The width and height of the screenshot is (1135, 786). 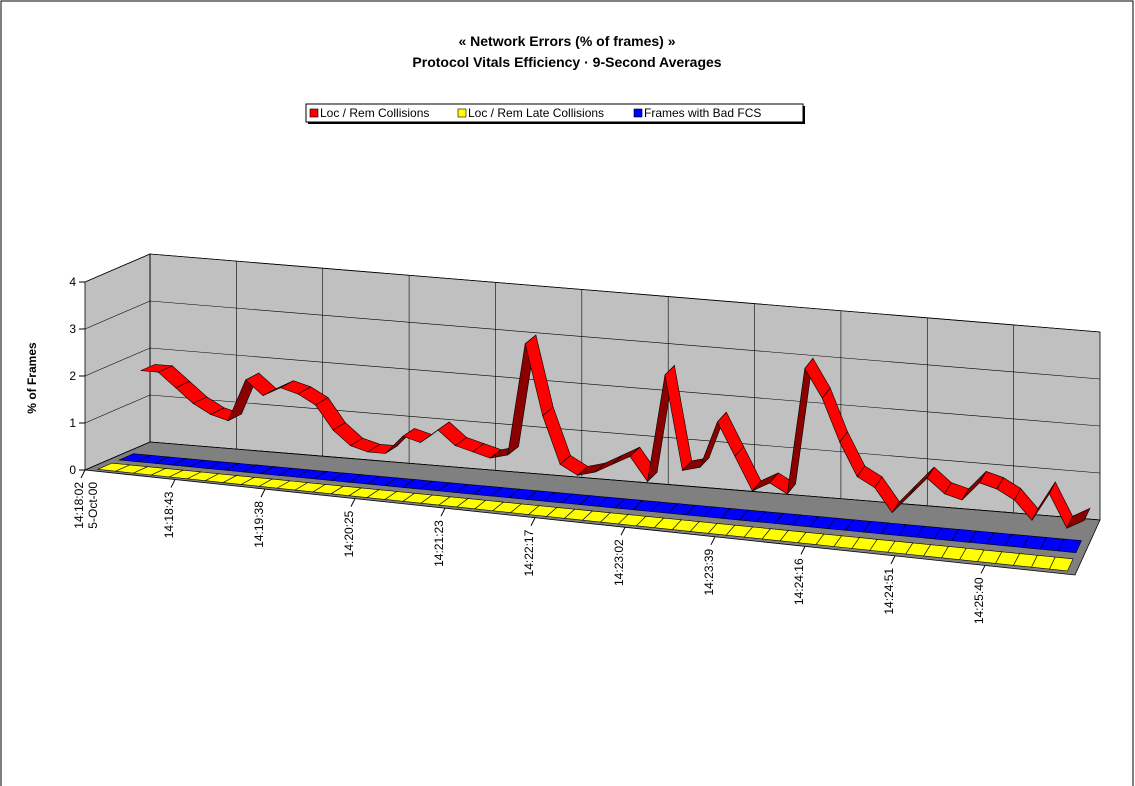 What do you see at coordinates (72, 423) in the screenshot?
I see `y-tick-label: 1` at bounding box center [72, 423].